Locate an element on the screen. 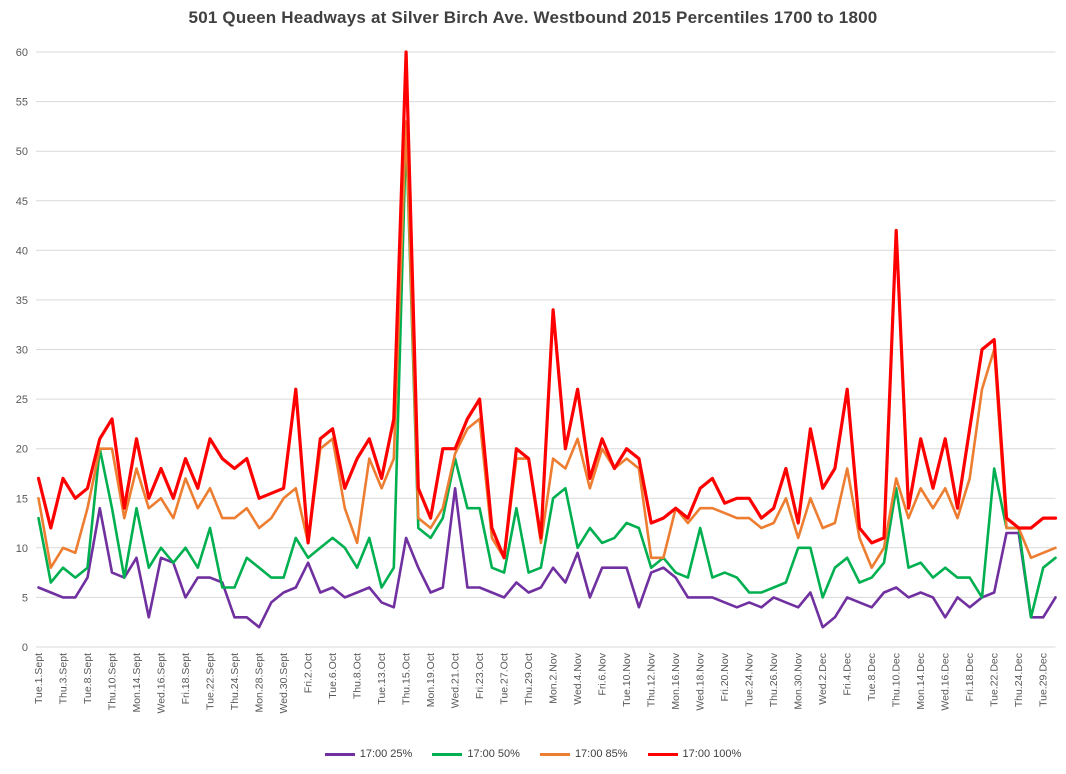 The height and width of the screenshot is (774, 1066). x-tick-label: Fri.23.Oct is located at coordinates (480, 676).